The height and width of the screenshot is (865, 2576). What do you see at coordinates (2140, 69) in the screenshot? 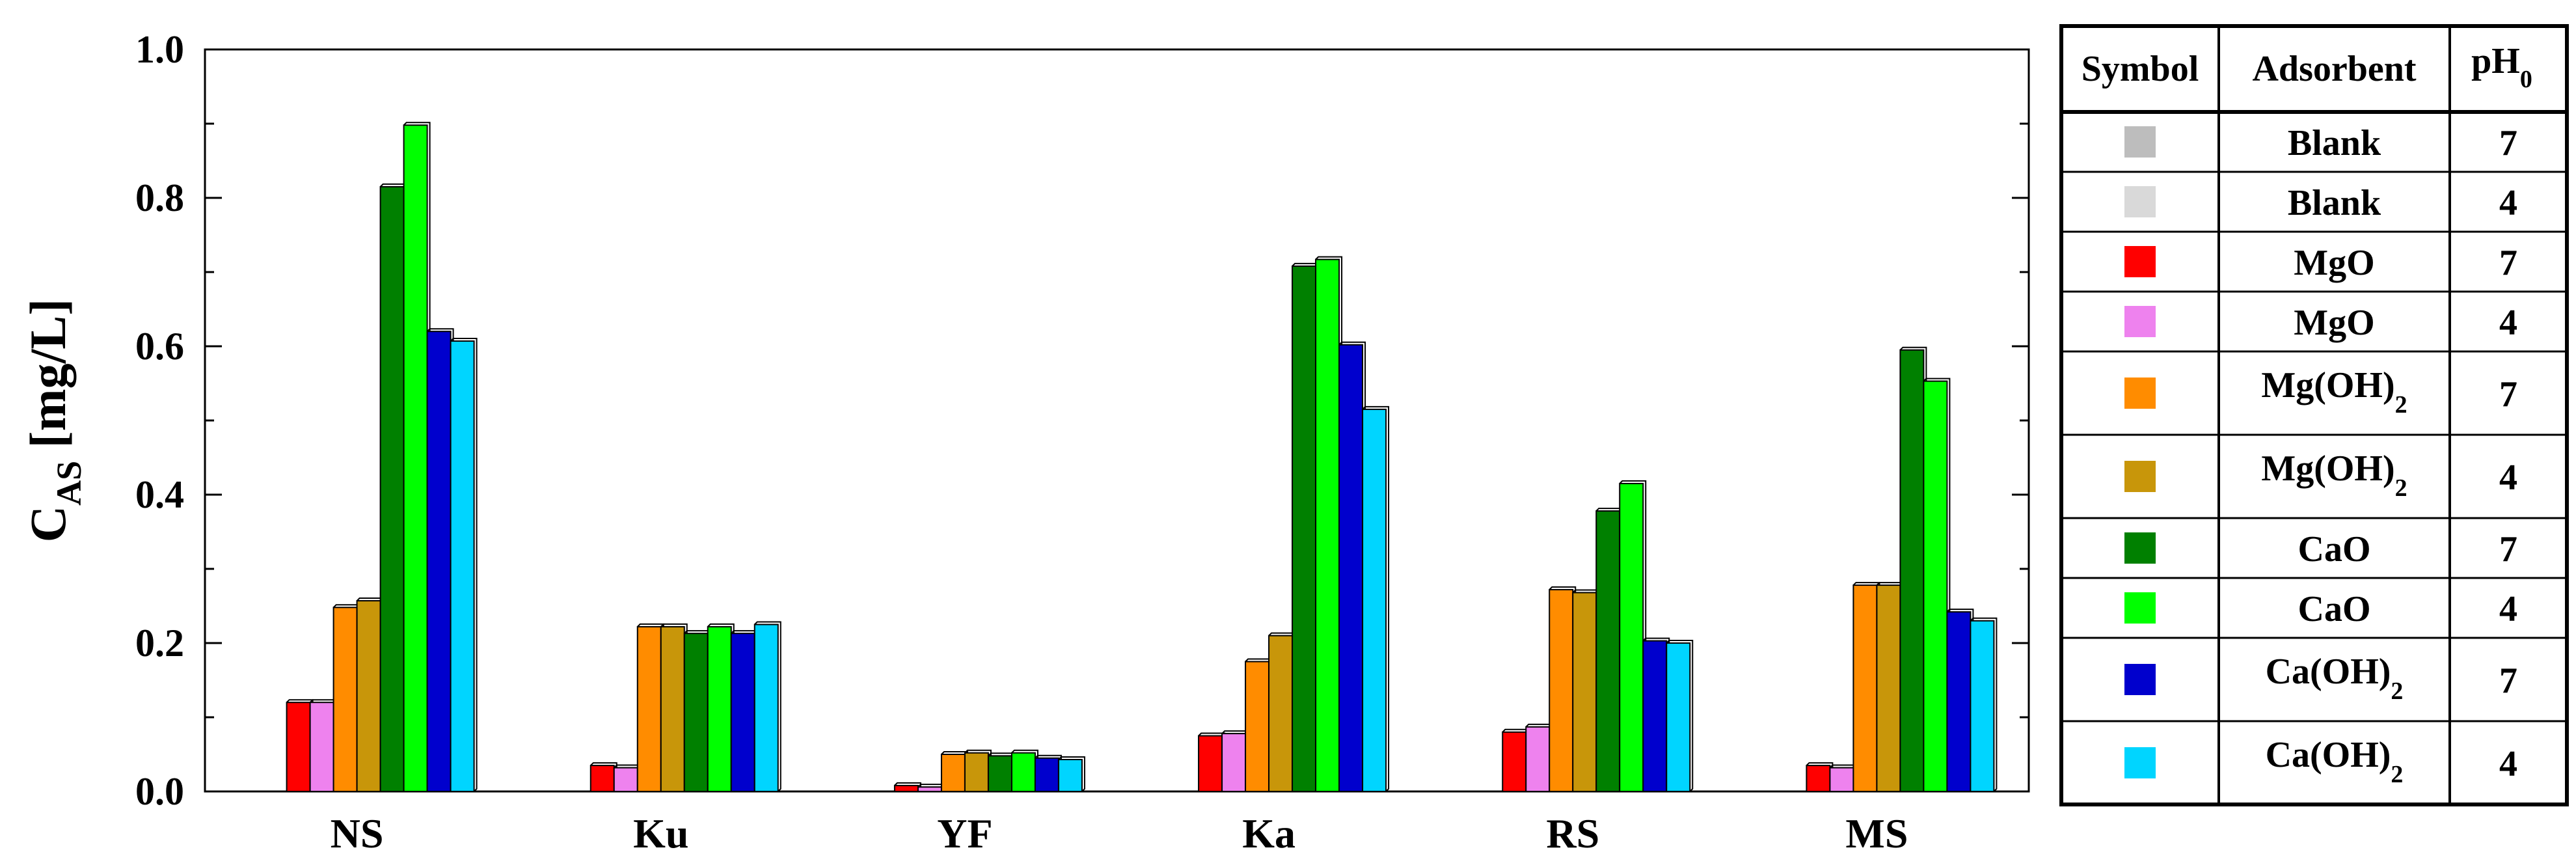
I see `legend-header-symbol: Symbol` at bounding box center [2140, 69].